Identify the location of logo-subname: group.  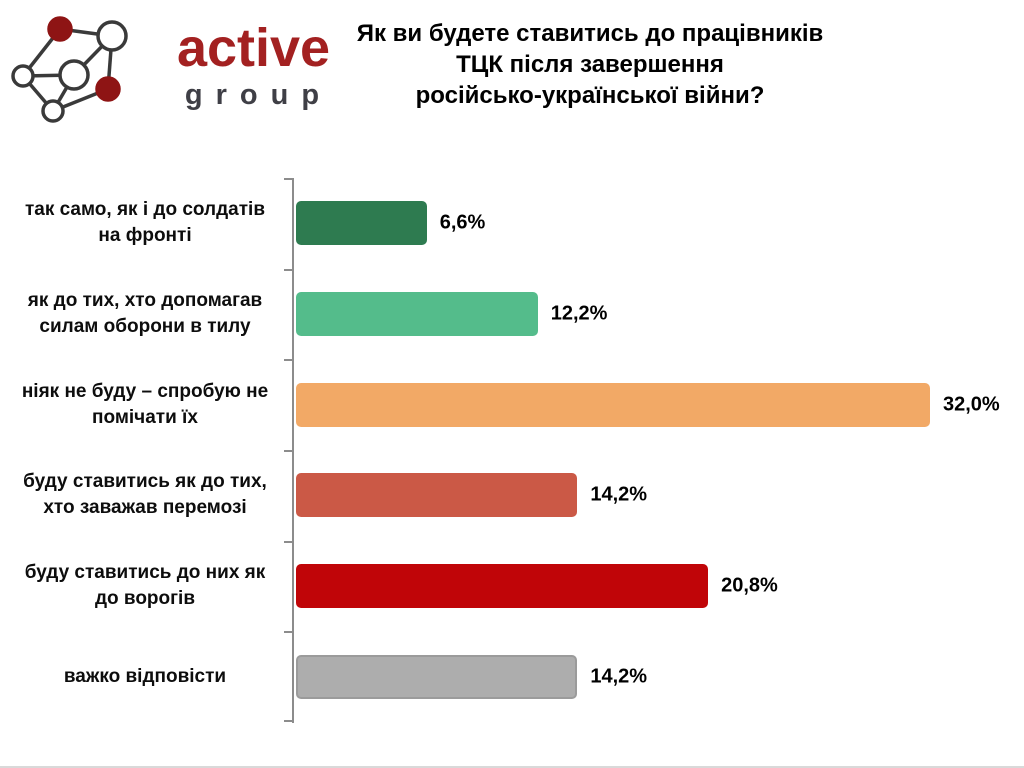
(258, 95).